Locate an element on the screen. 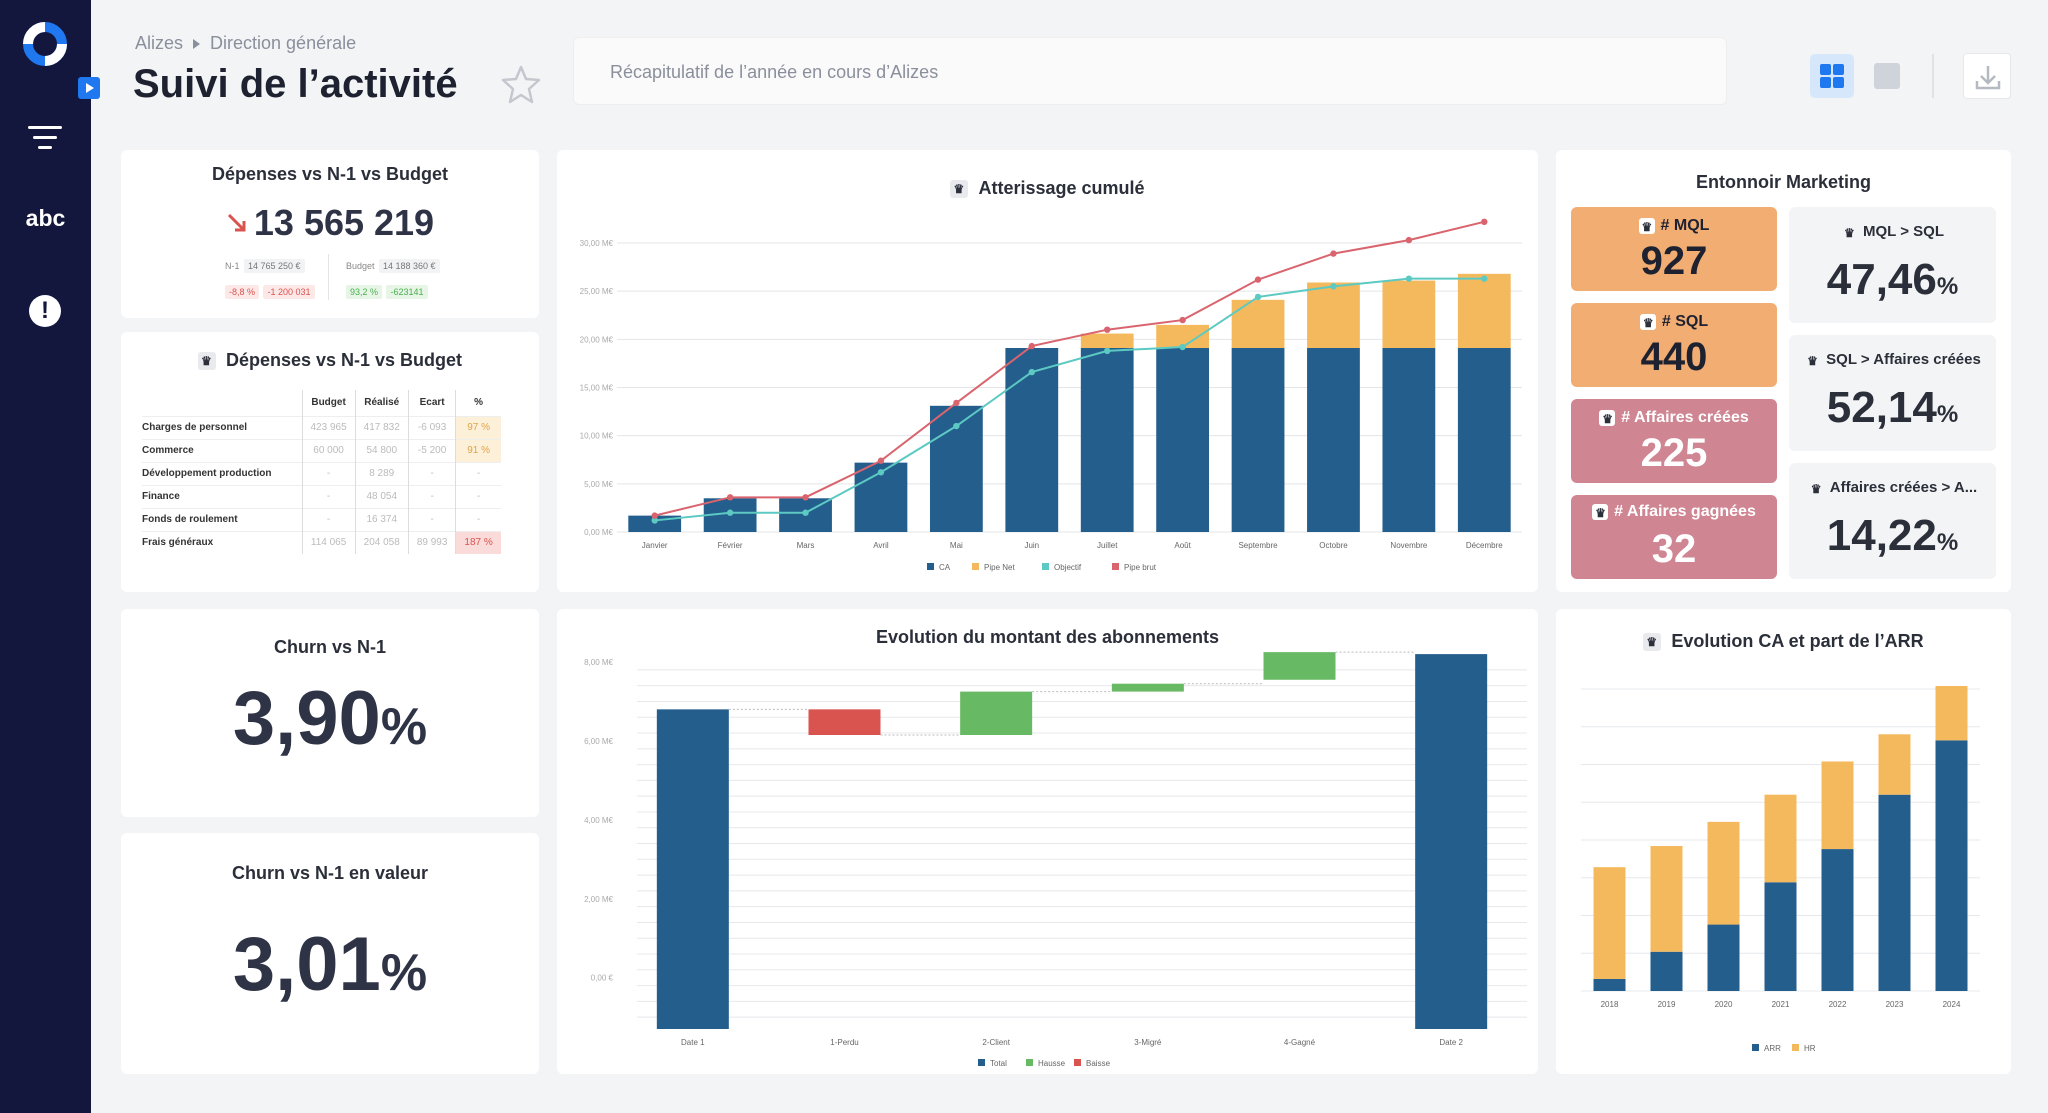 Image resolution: width=2048 pixels, height=1113 pixels. single-view-button is located at coordinates (1887, 76).